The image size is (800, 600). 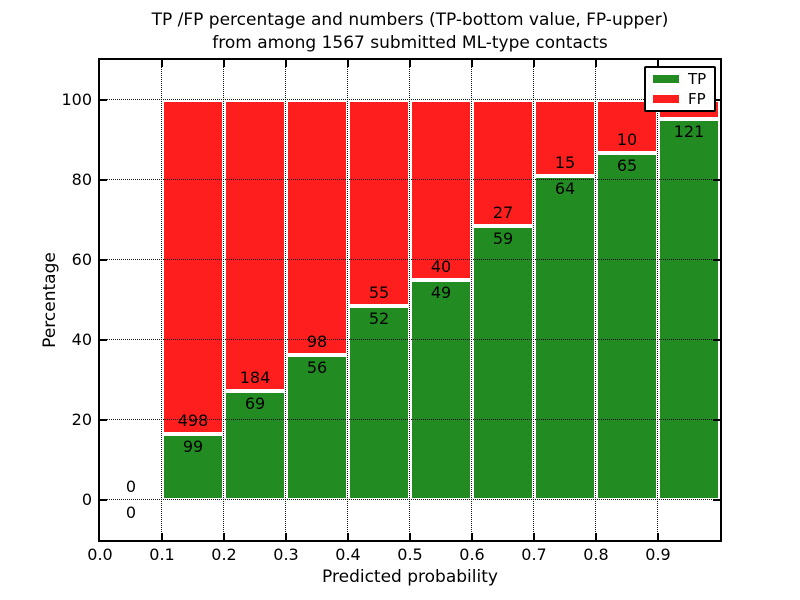 I want to click on legend-swatch-tp, so click(x=666, y=79).